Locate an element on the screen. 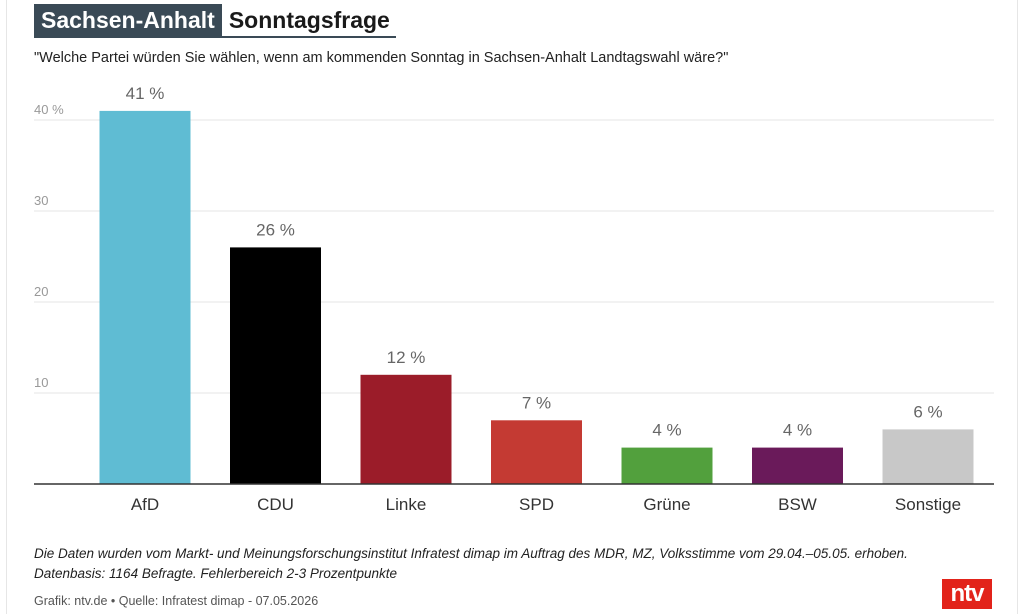 This screenshot has width=1024, height=614. y-tick-label: 40 % is located at coordinates (49, 109).